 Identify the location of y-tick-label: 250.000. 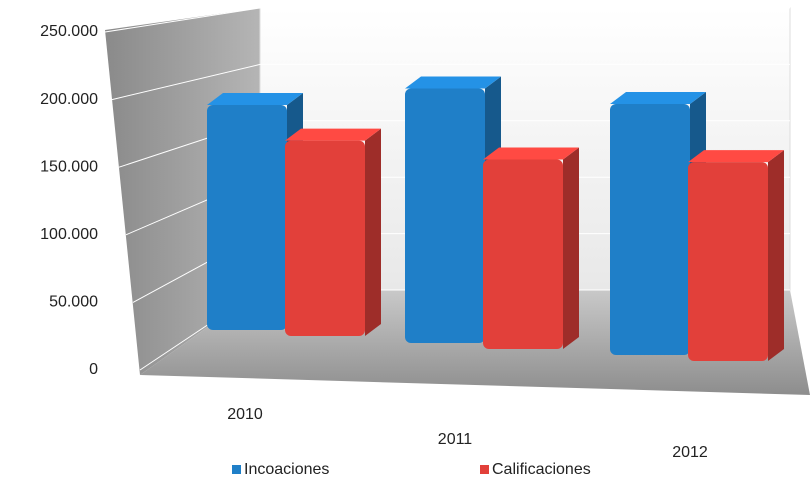
(69, 31).